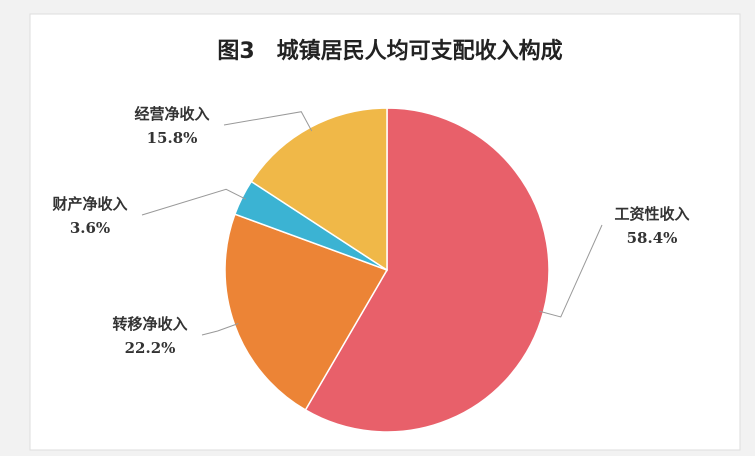 The height and width of the screenshot is (456, 755). What do you see at coordinates (149, 324) in the screenshot?
I see `slice-label: 转移净收入` at bounding box center [149, 324].